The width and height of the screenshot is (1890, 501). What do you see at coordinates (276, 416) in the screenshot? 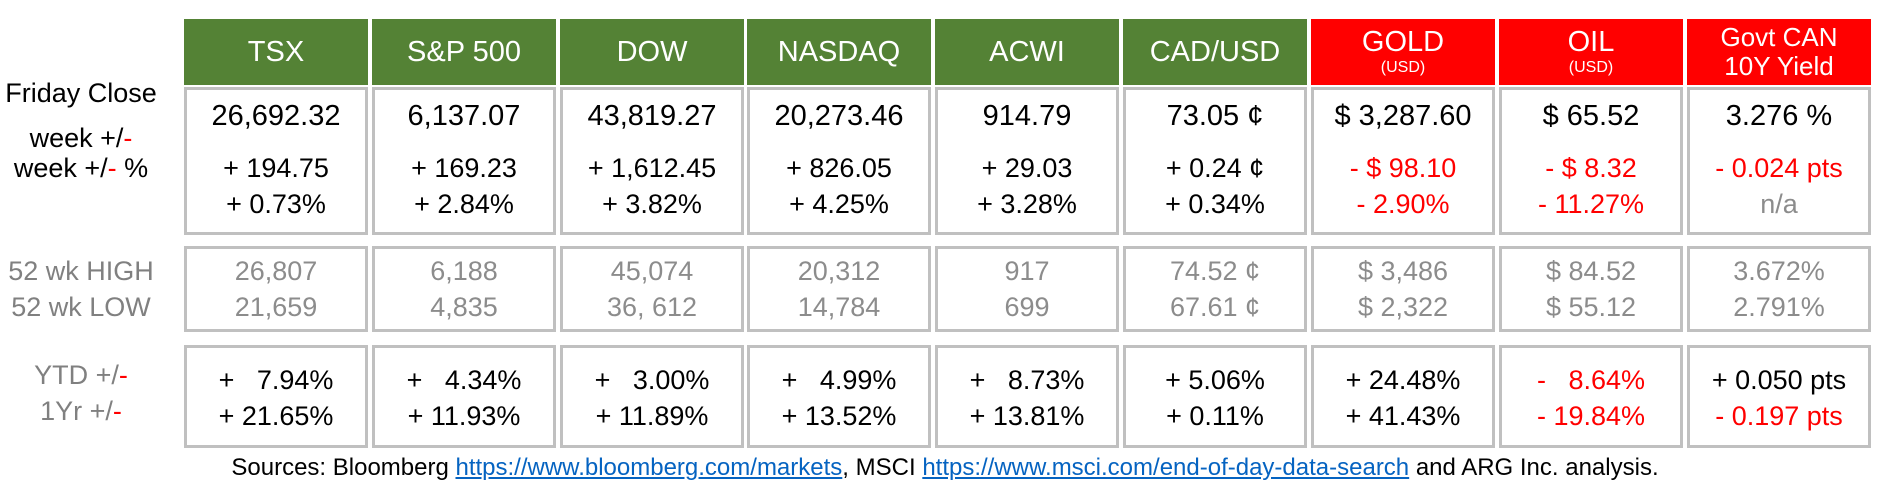
I see `one-year-tsx: + 21.65%` at bounding box center [276, 416].